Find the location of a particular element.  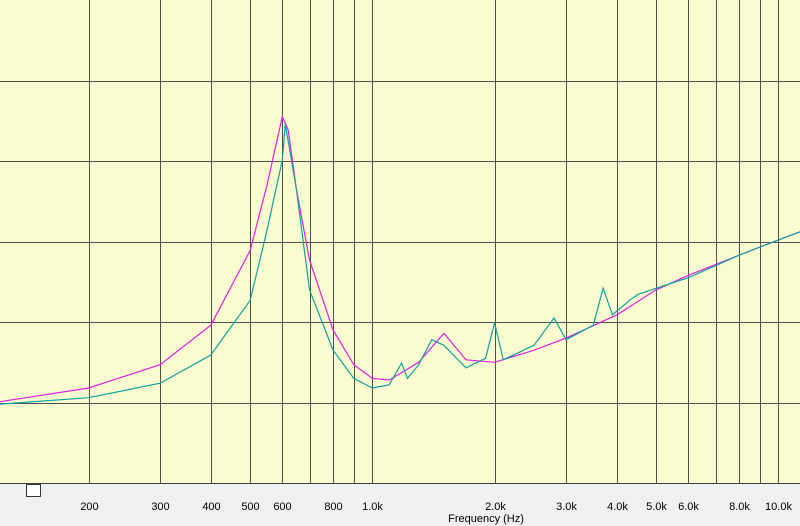

x-tick-label: 300 is located at coordinates (160, 507).